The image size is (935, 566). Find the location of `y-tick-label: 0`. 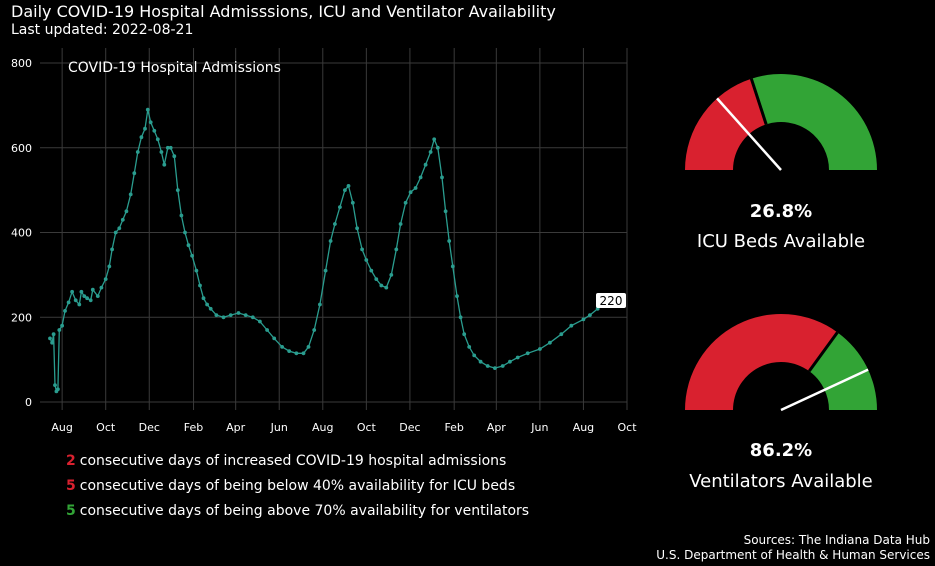

y-tick-label: 0 is located at coordinates (28, 402).